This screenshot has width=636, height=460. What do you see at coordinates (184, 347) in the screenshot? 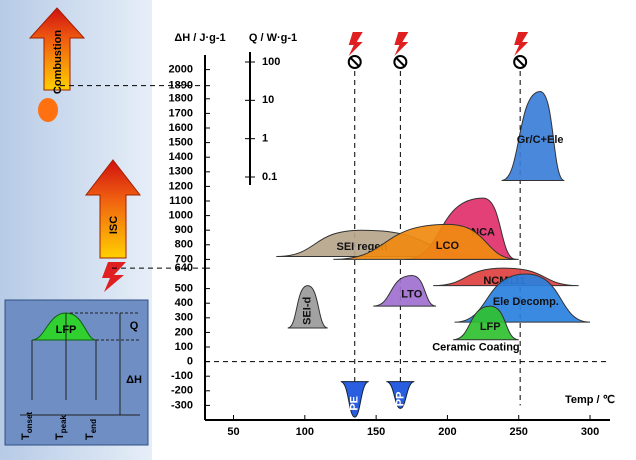
I see `y-tick-label: 100` at bounding box center [184, 347].